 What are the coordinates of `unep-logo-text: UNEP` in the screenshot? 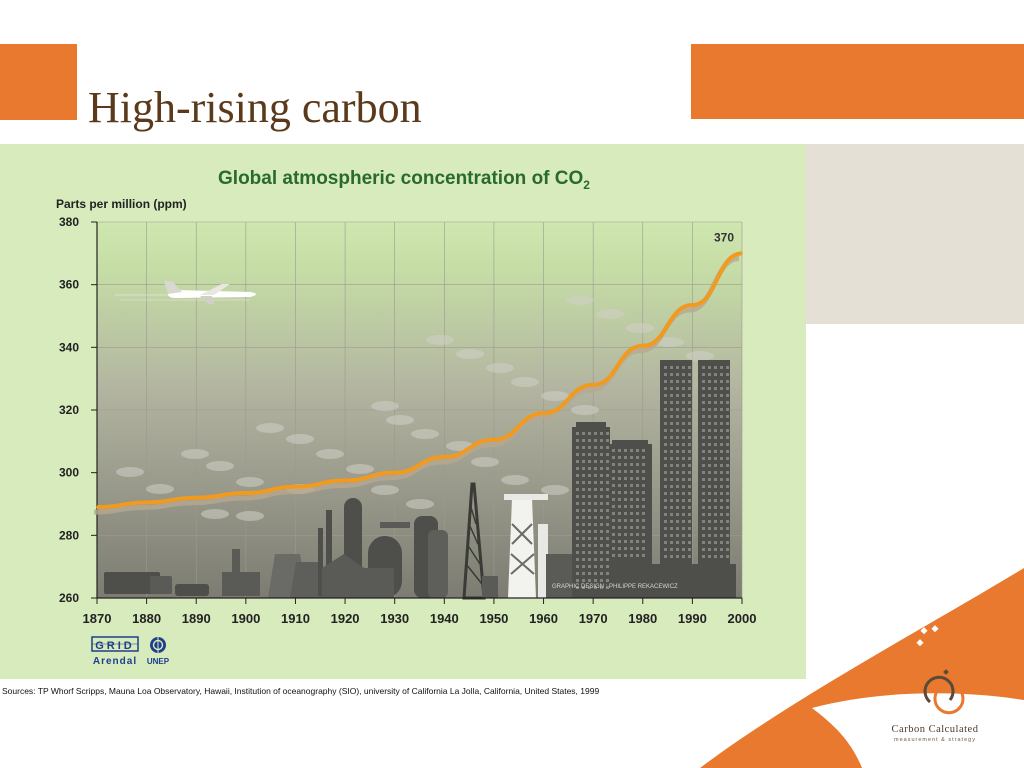 It's located at (158, 661).